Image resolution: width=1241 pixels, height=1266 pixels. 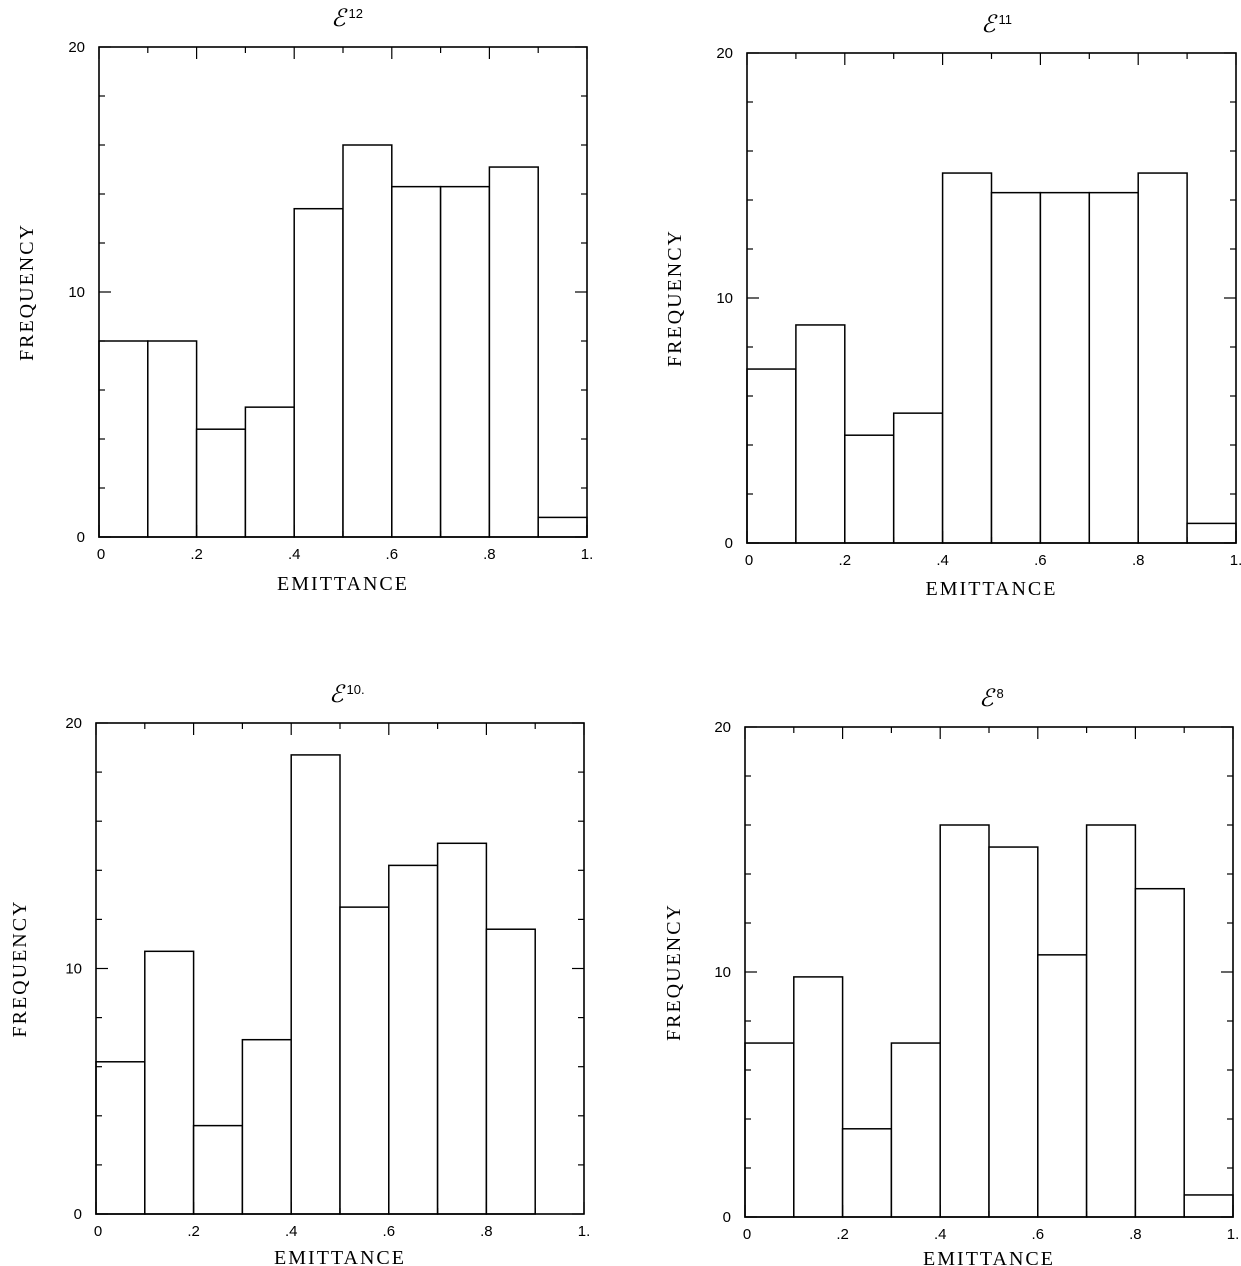 What do you see at coordinates (1000, 693) in the screenshot?
I see `title-superscript: 8` at bounding box center [1000, 693].